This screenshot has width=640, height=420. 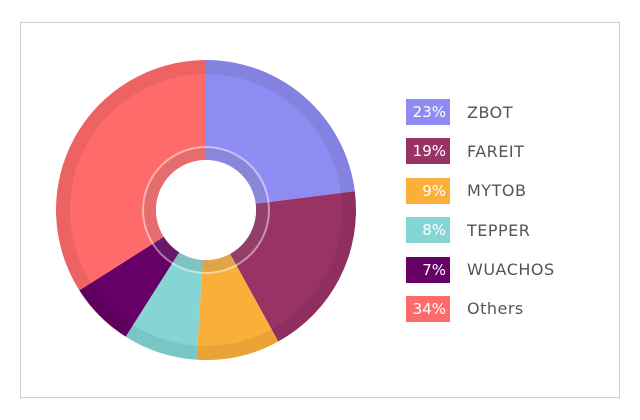 I want to click on legend-item-tepper: 8% TEPPER, so click(x=506, y=230).